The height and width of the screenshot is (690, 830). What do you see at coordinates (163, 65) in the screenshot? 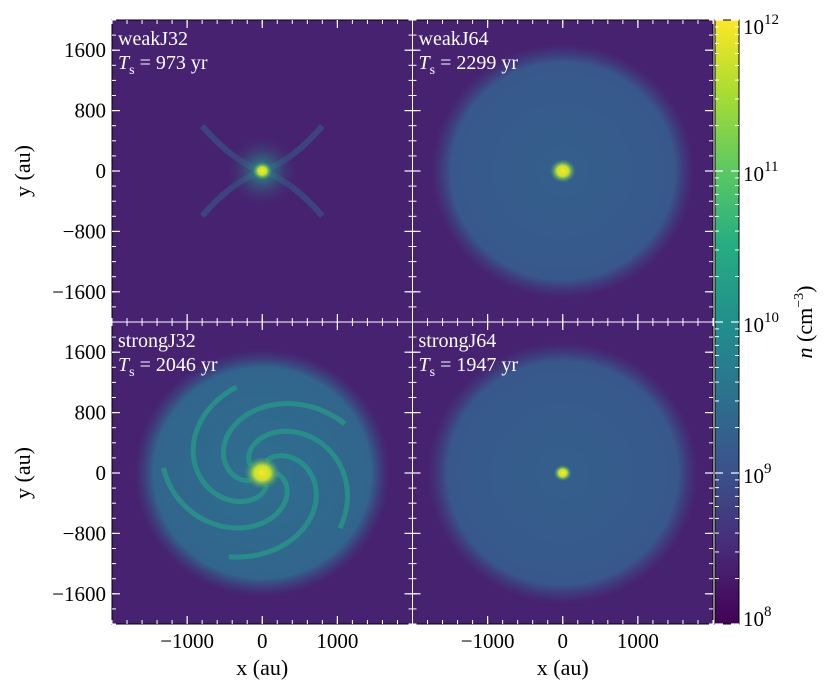
I see `panel-time: Ts = 973 yr` at bounding box center [163, 65].